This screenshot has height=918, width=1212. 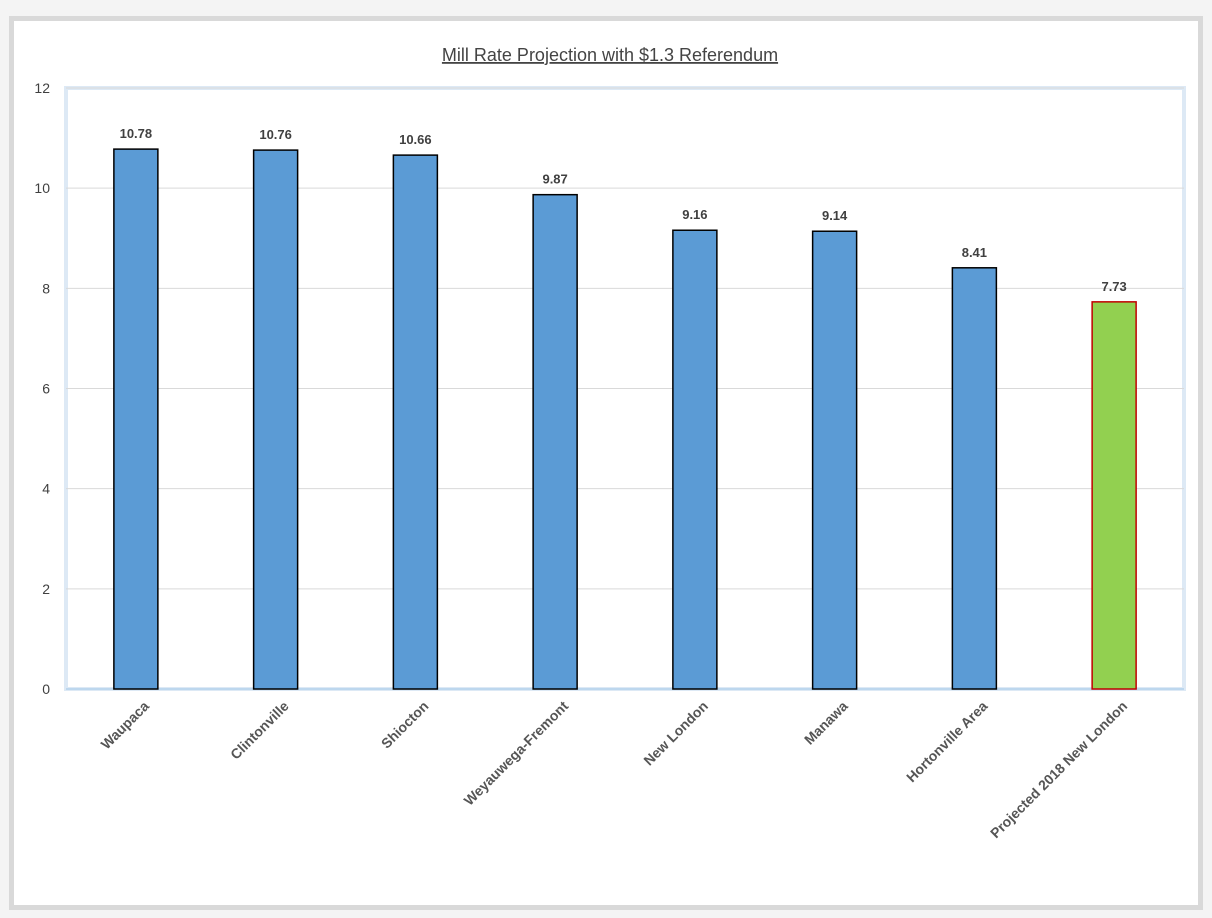 I want to click on y-tick-label: 0, so click(x=46, y=689).